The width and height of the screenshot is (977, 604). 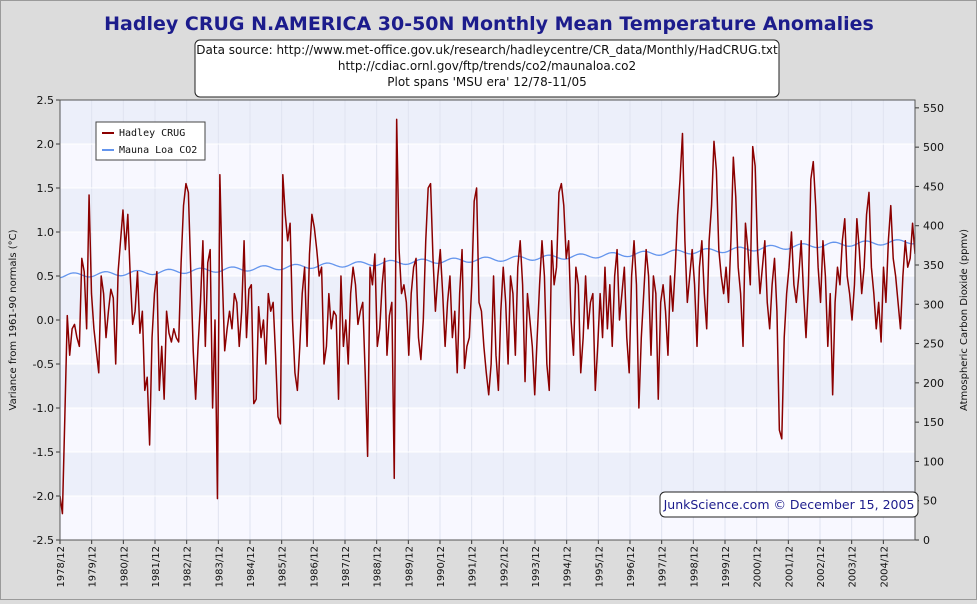 I want to click on y2-tick-label: 50, so click(x=930, y=501).